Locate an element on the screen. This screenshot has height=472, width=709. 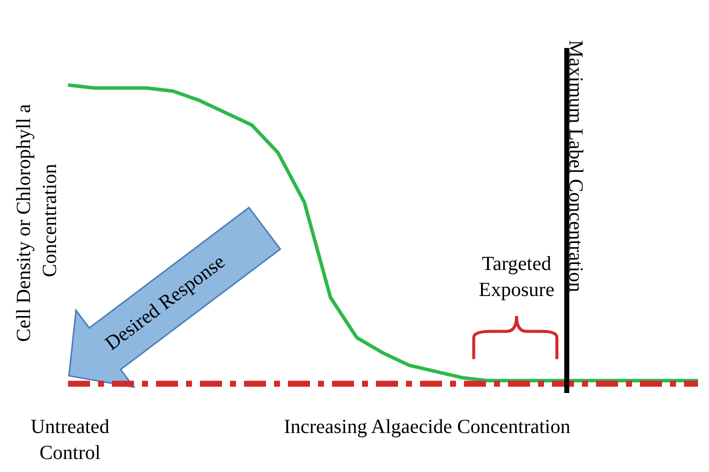
text: Untreated Control is located at coordinates (70, 440).